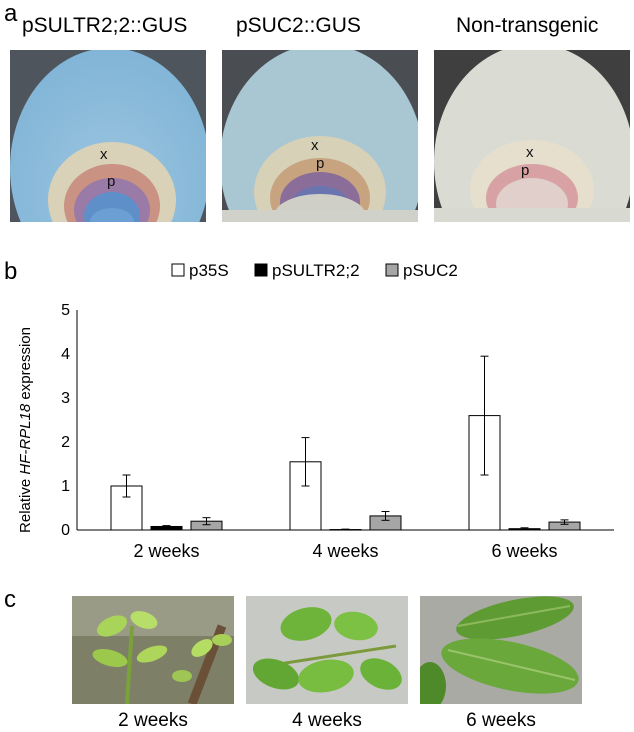 The height and width of the screenshot is (732, 634). I want to click on phloem-mark-1: p, so click(111, 181).